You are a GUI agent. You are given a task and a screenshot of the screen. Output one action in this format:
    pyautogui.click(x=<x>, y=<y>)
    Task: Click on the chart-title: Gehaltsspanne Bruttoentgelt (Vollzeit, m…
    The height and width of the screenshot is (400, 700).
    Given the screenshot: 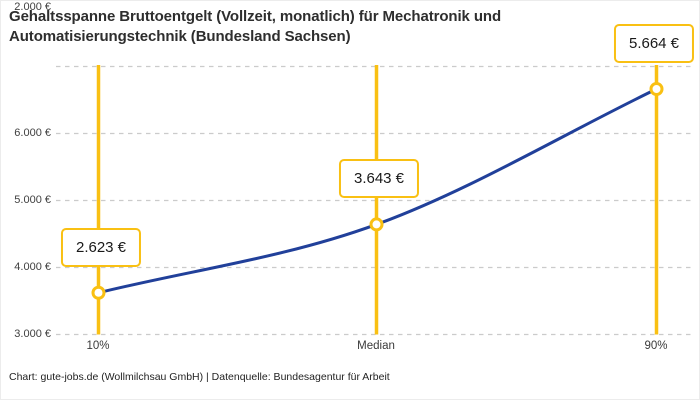 What is the action you would take?
    pyautogui.click(x=319, y=27)
    